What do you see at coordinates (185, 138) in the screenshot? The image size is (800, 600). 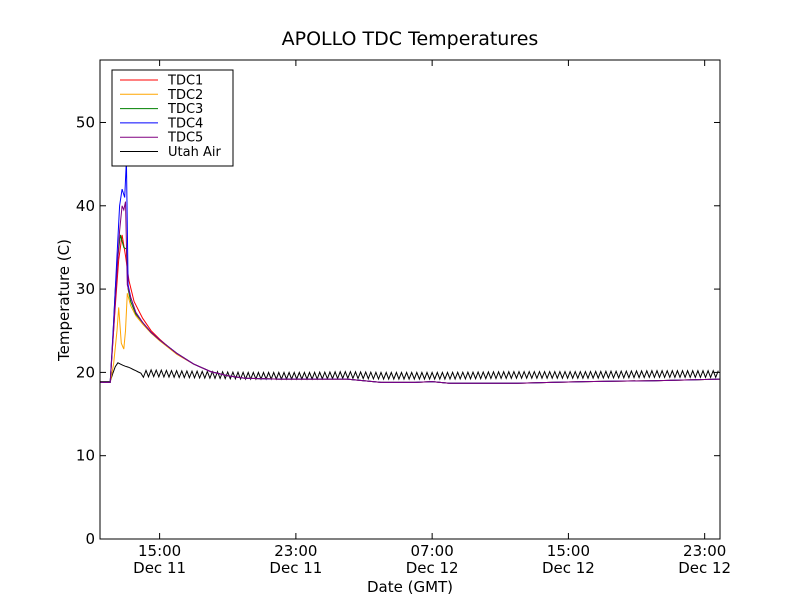 I see `legend-label: TDC5` at bounding box center [185, 138].